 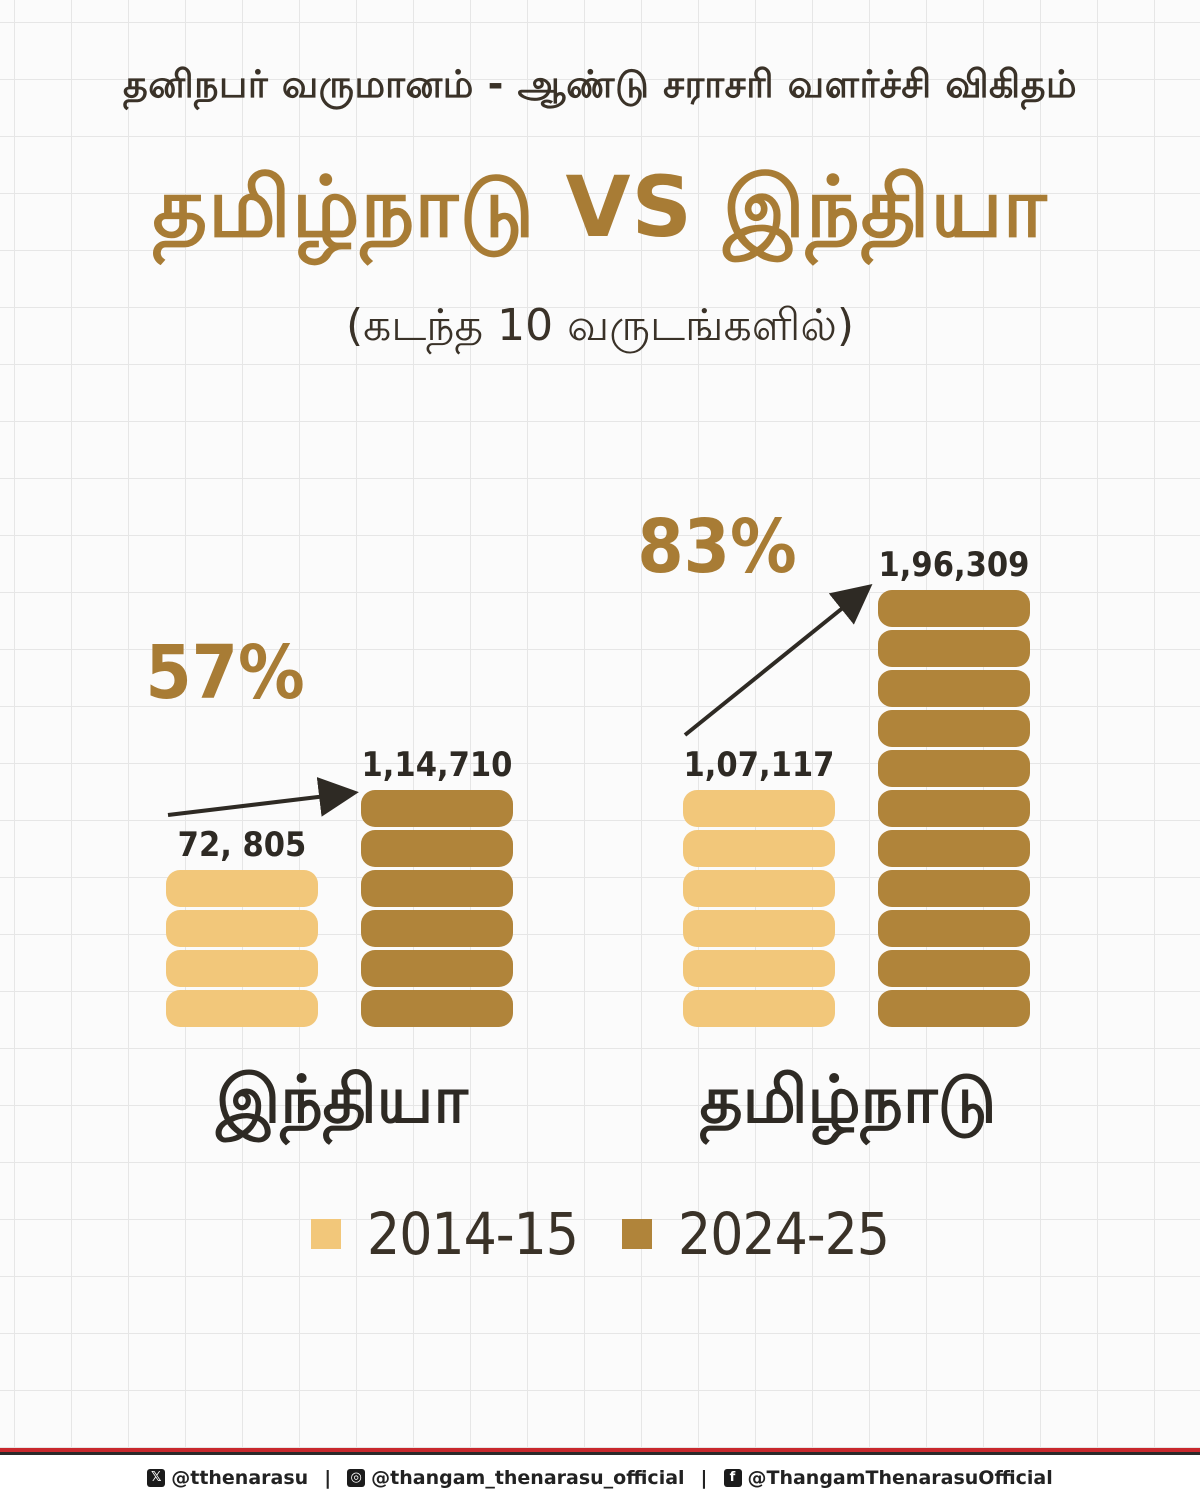 I want to click on legend: 2014-15 2024-25, so click(x=600, y=1234).